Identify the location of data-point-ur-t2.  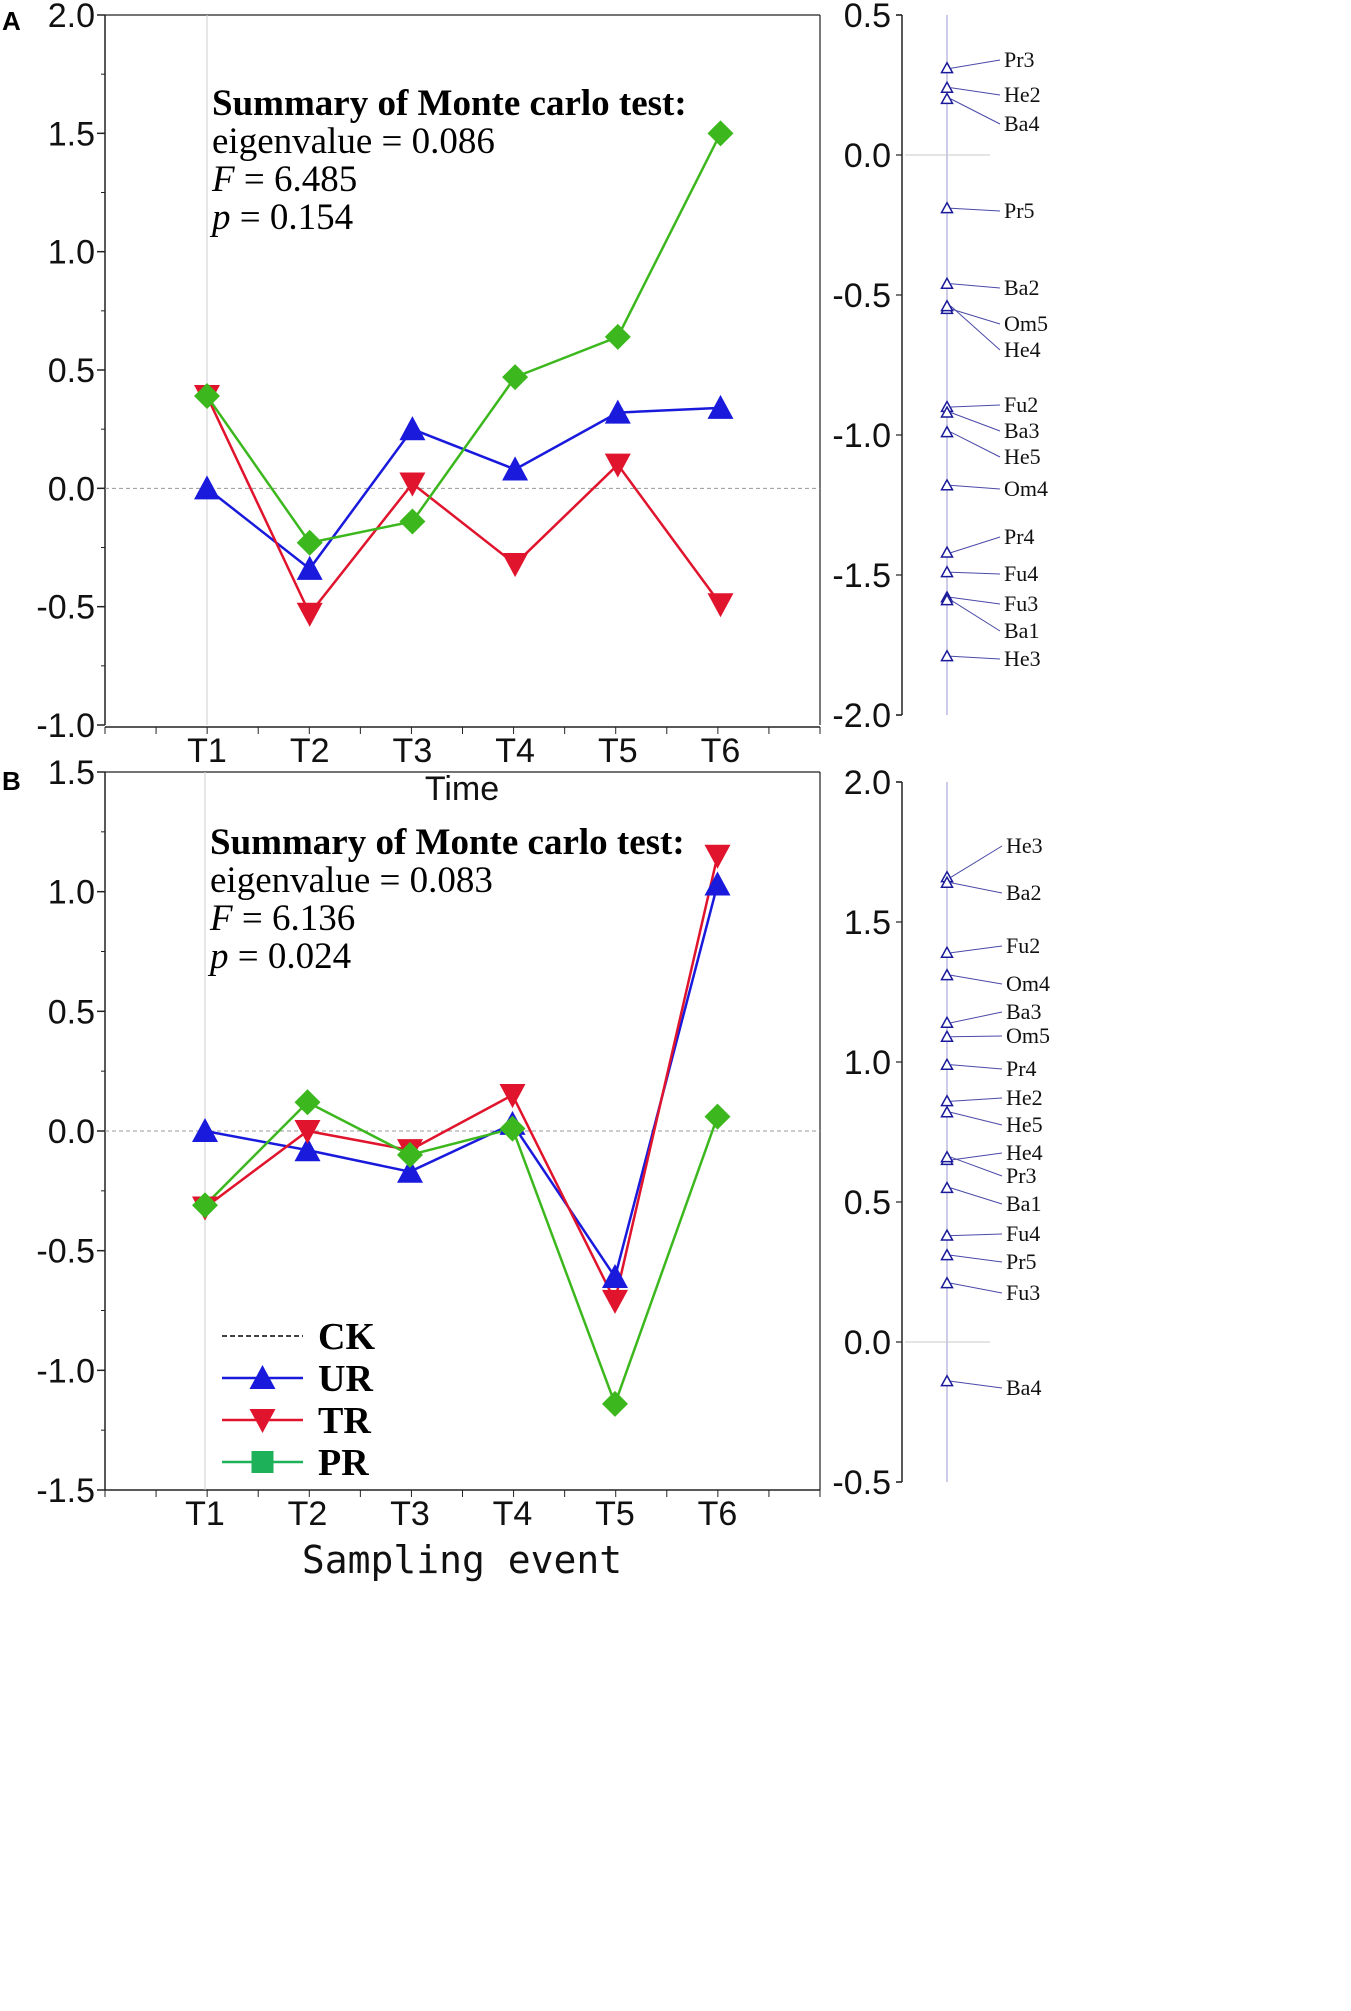
(309, 567).